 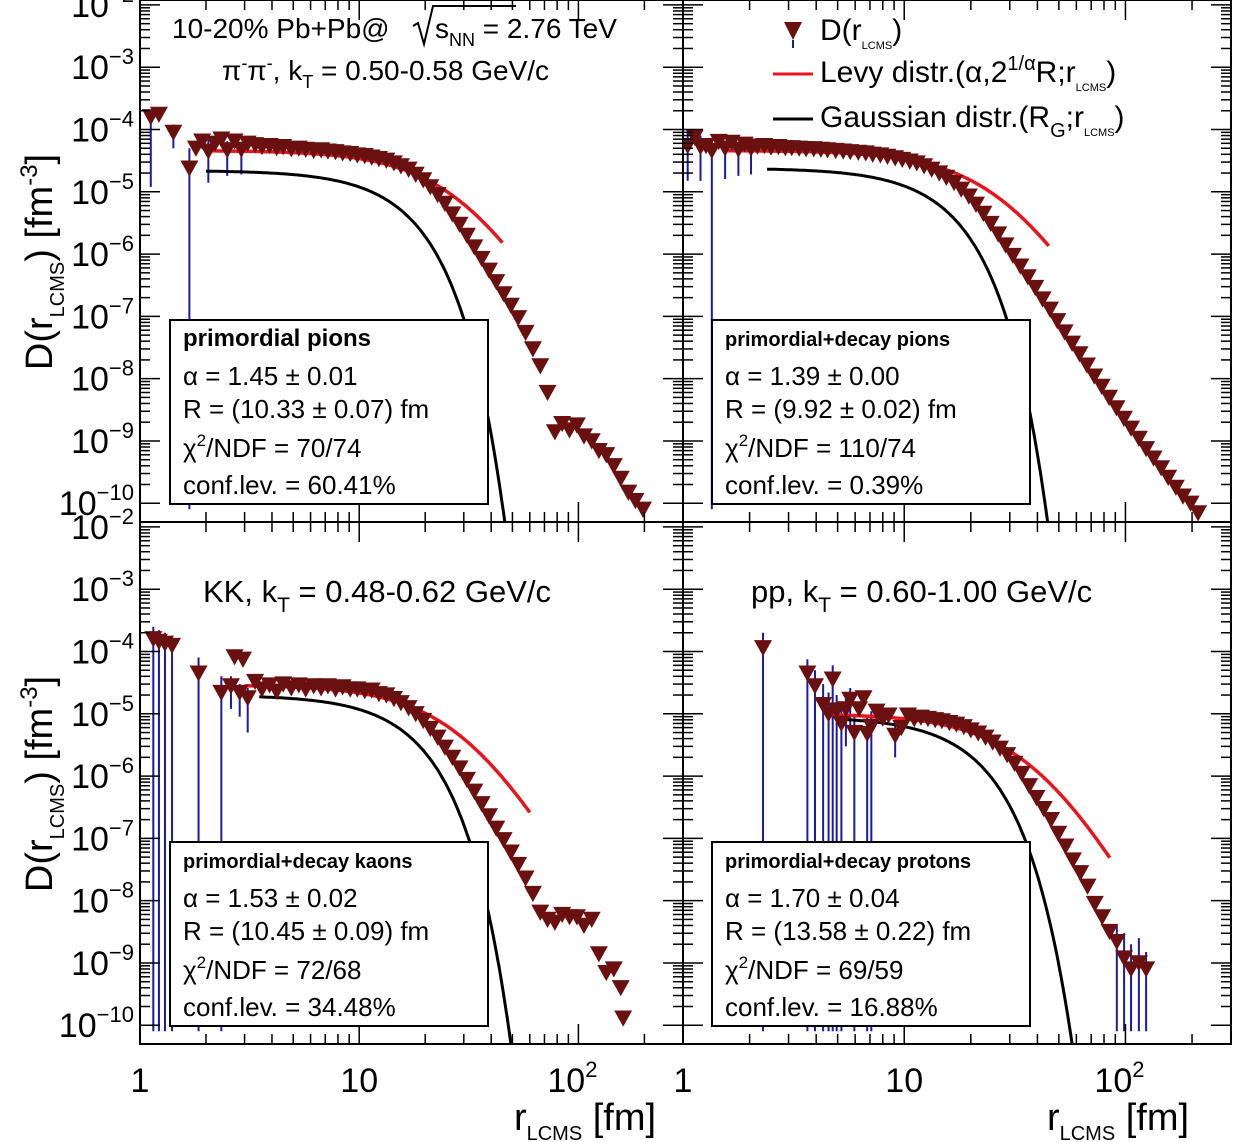 What do you see at coordinates (431, 70) in the screenshot?
I see `kt-range: = 0.50-0.58 GeV/c` at bounding box center [431, 70].